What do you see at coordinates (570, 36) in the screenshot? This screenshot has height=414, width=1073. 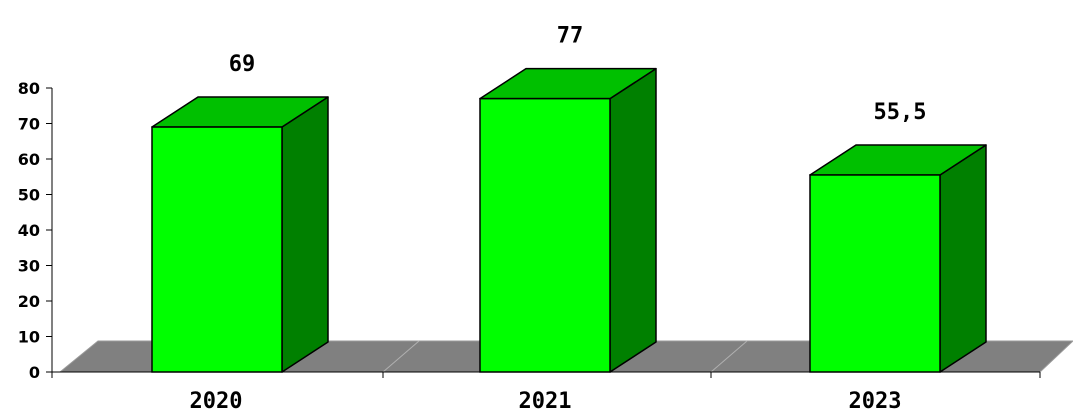 I see `data-label: 77` at bounding box center [570, 36].